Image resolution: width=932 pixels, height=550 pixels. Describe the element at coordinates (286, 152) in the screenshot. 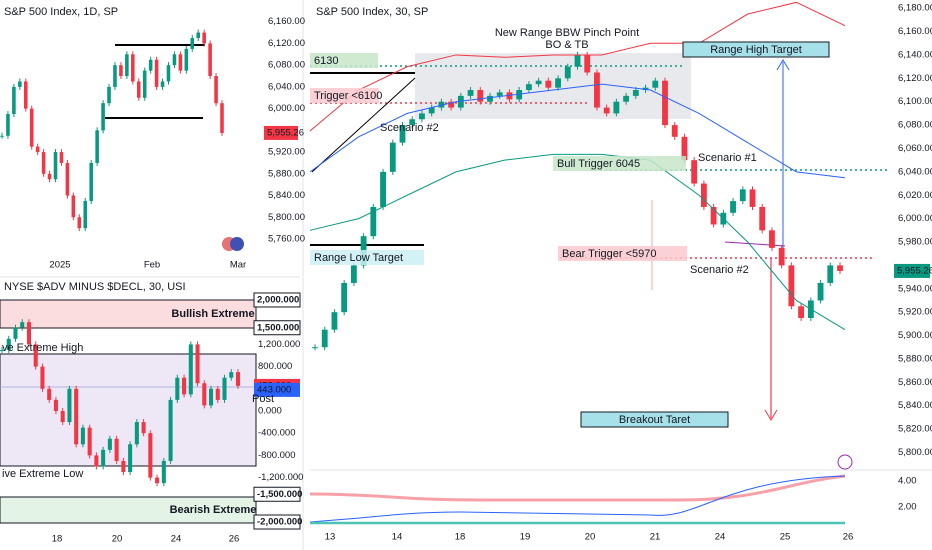

I see `y-tick-label: 5,920.00` at that location.